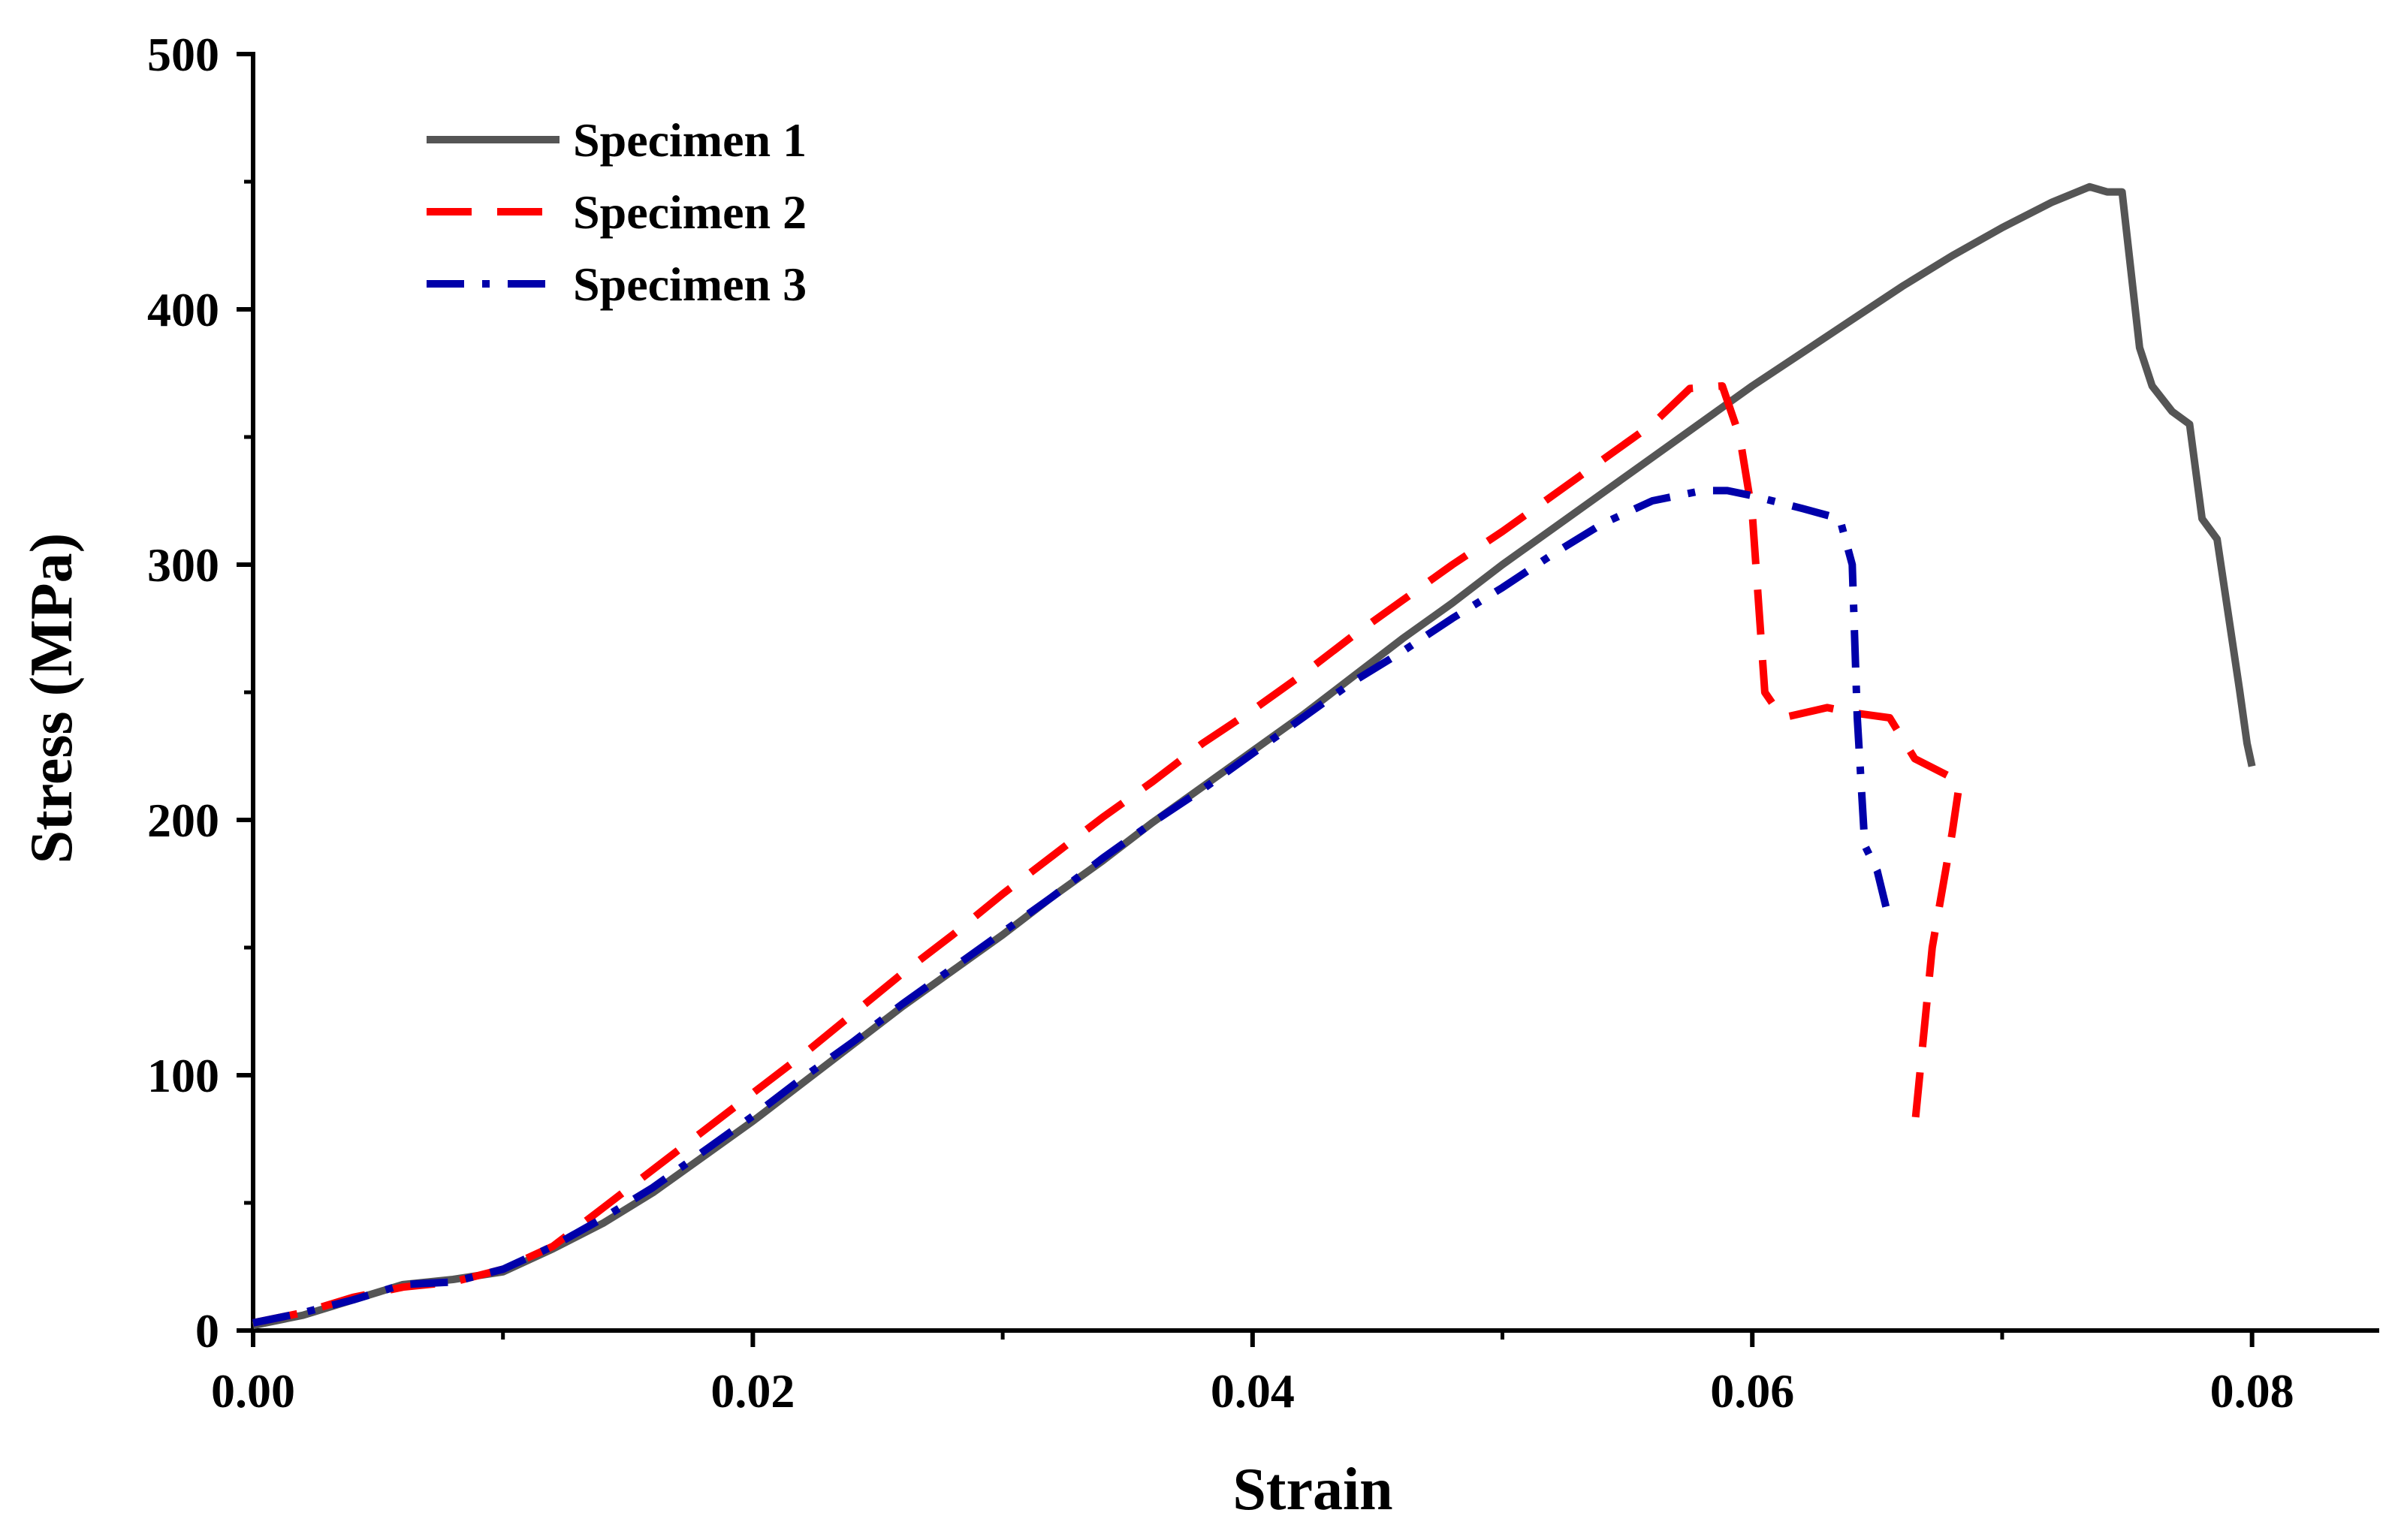 The height and width of the screenshot is (1540, 2395). Describe the element at coordinates (183, 820) in the screenshot. I see `y-tick-label: 200` at that location.